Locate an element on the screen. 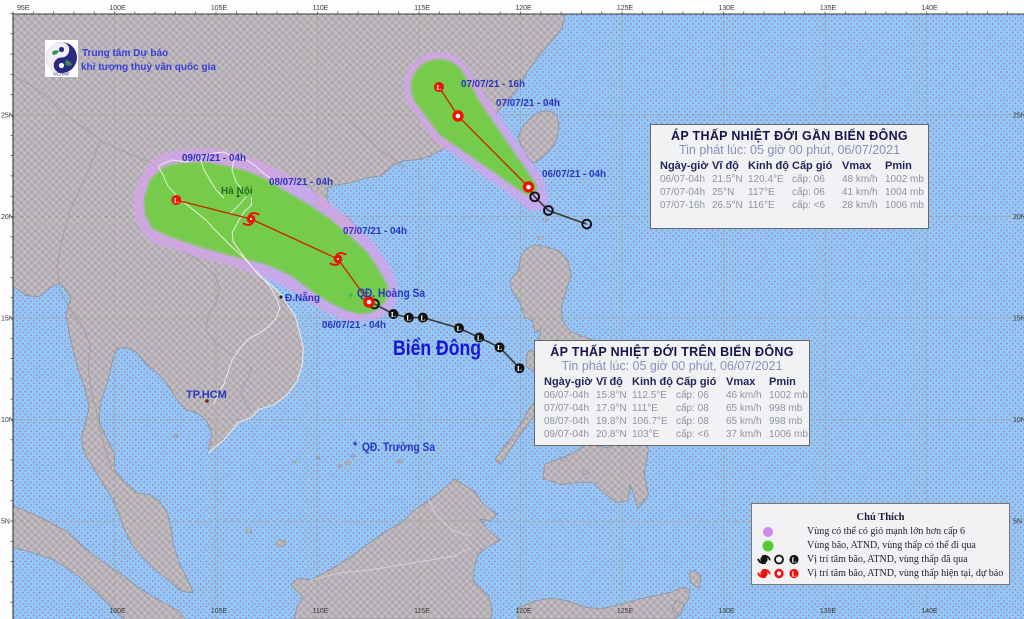 The width and height of the screenshot is (1024, 619). svg-text: Đ.Nẵng is located at coordinates (302, 297).